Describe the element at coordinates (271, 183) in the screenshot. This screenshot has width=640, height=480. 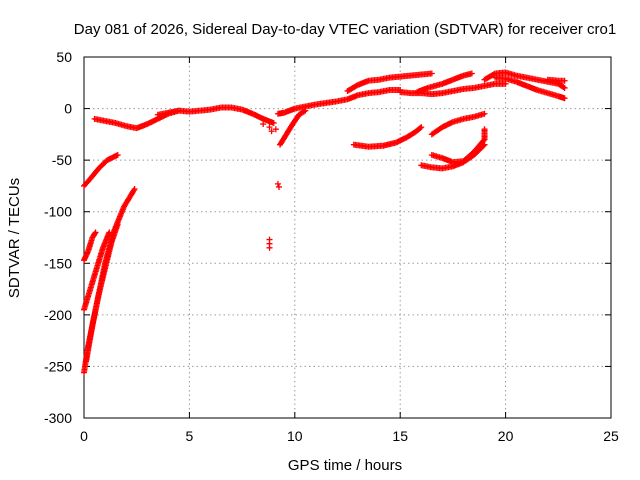
I see `series-isolated` at that location.